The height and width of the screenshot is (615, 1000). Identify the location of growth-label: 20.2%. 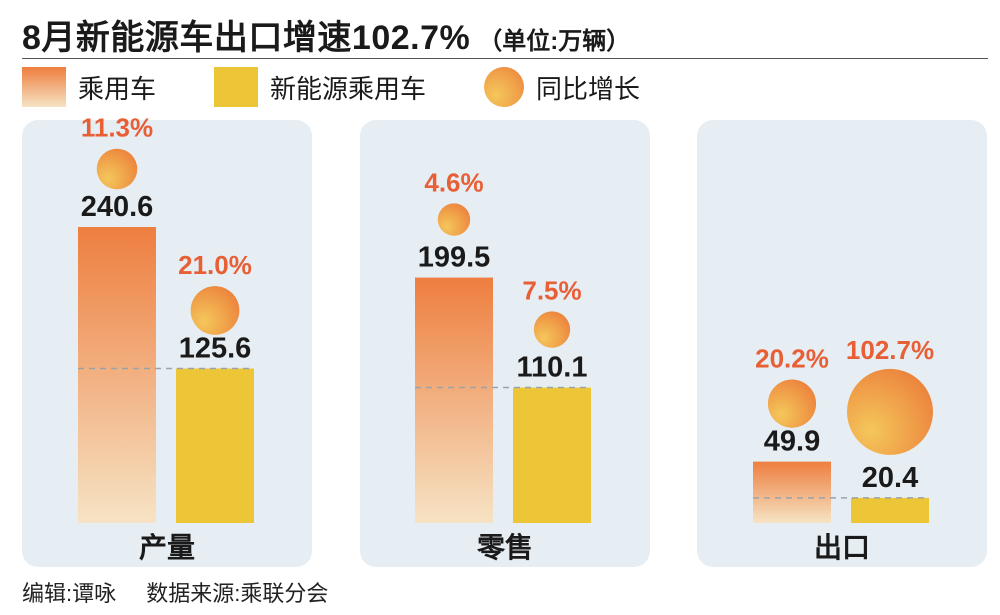
(792, 359).